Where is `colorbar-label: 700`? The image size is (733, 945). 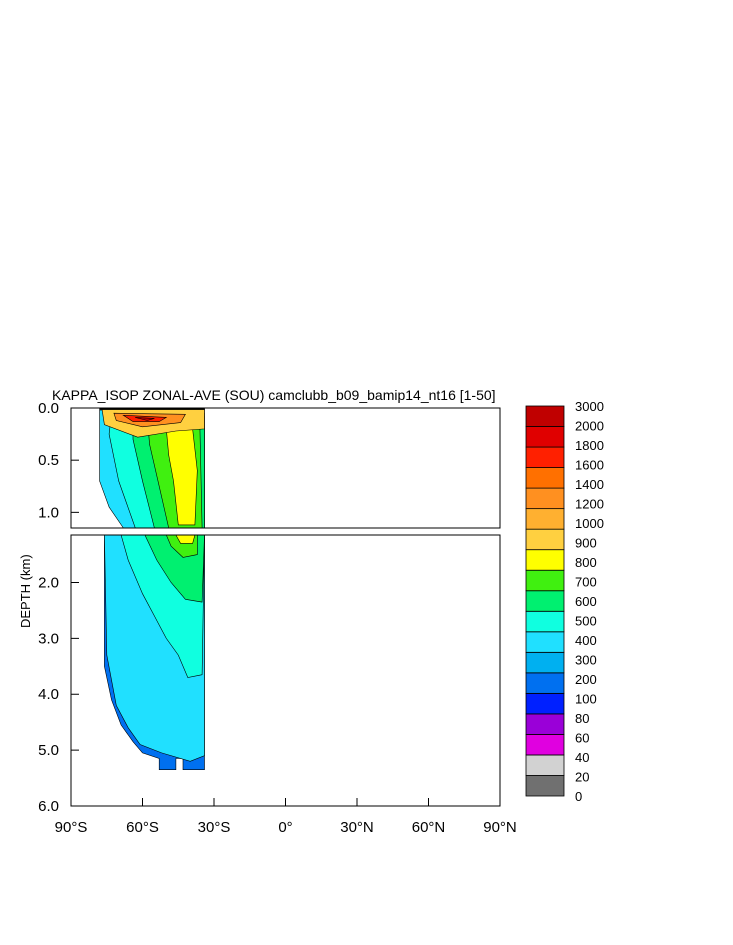 colorbar-label: 700 is located at coordinates (586, 582).